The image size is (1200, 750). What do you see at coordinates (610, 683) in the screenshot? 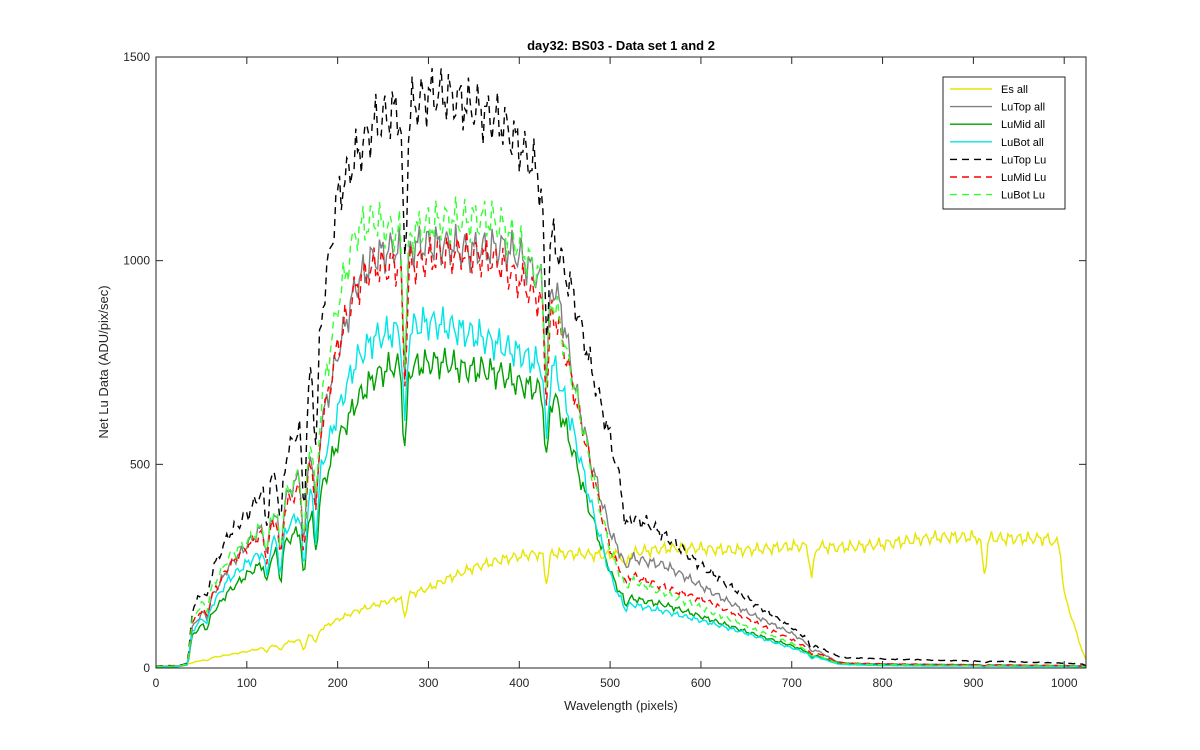
I see `x-tick-label: 500` at bounding box center [610, 683].